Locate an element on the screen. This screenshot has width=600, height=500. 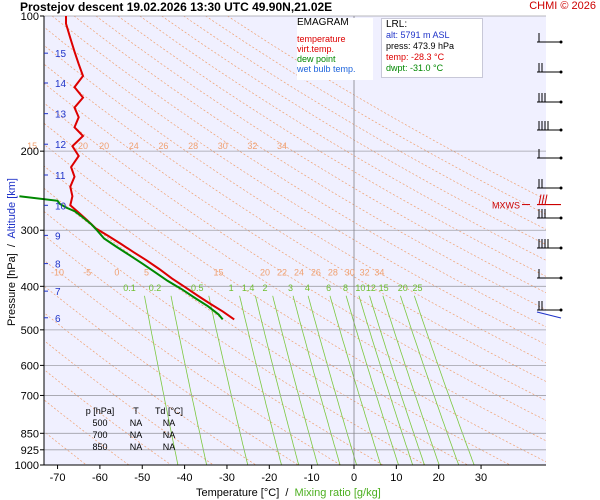
y-tick-label: 100 is located at coordinates (30, 17).